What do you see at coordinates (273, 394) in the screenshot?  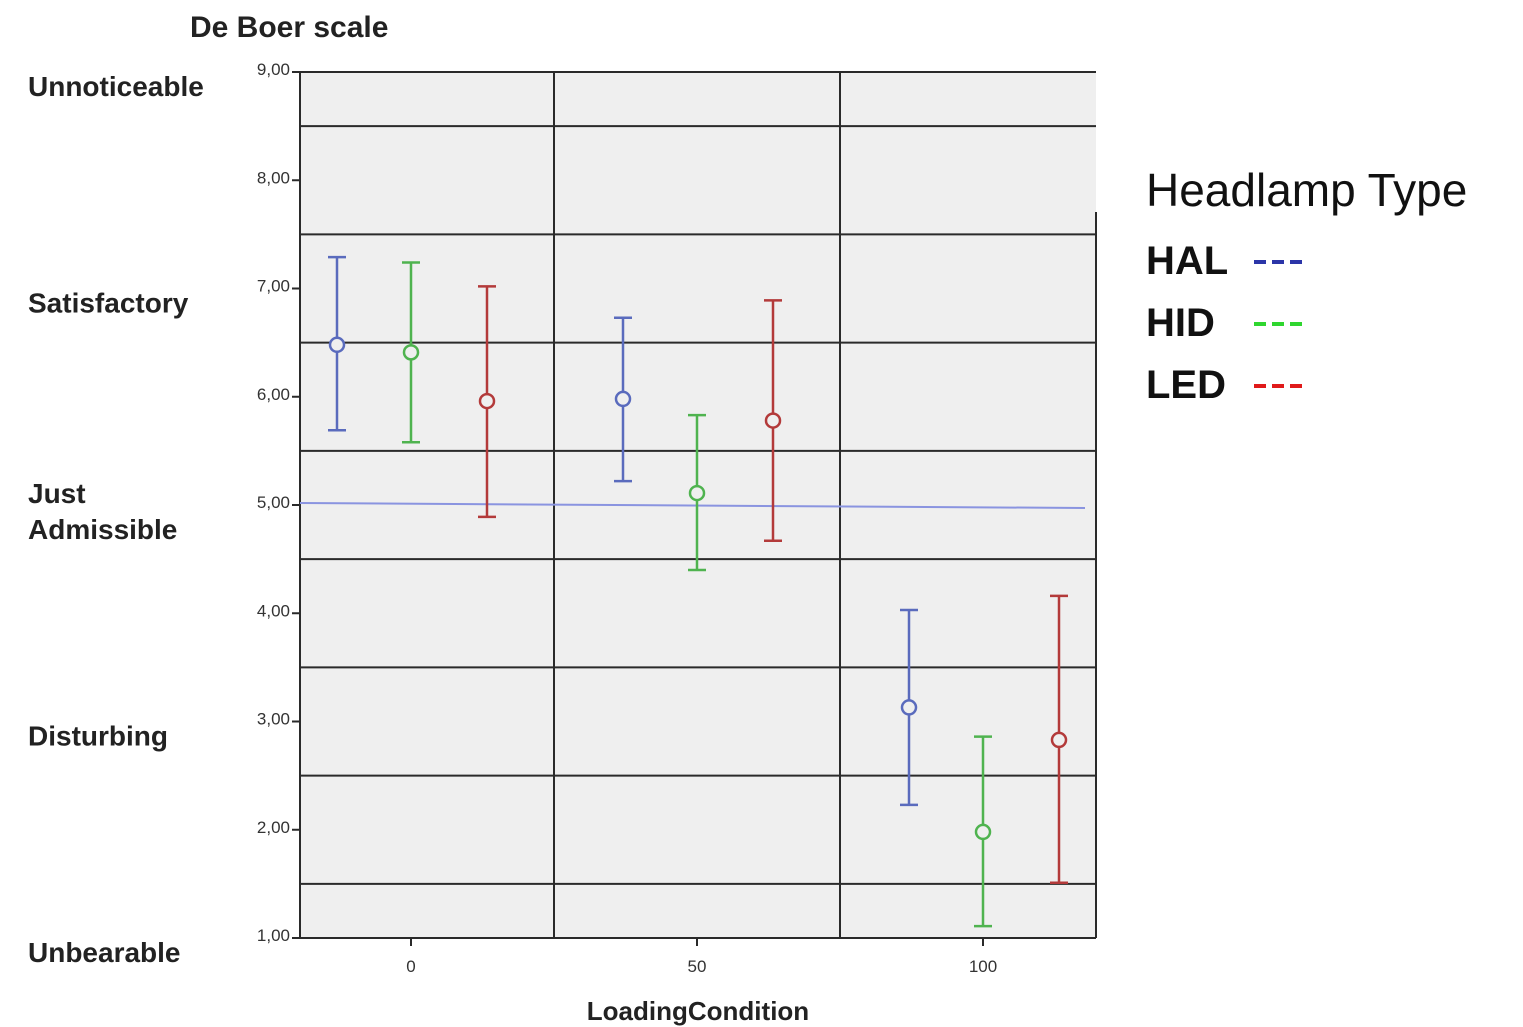 I see `y-tick-label: 6,00` at bounding box center [273, 394].